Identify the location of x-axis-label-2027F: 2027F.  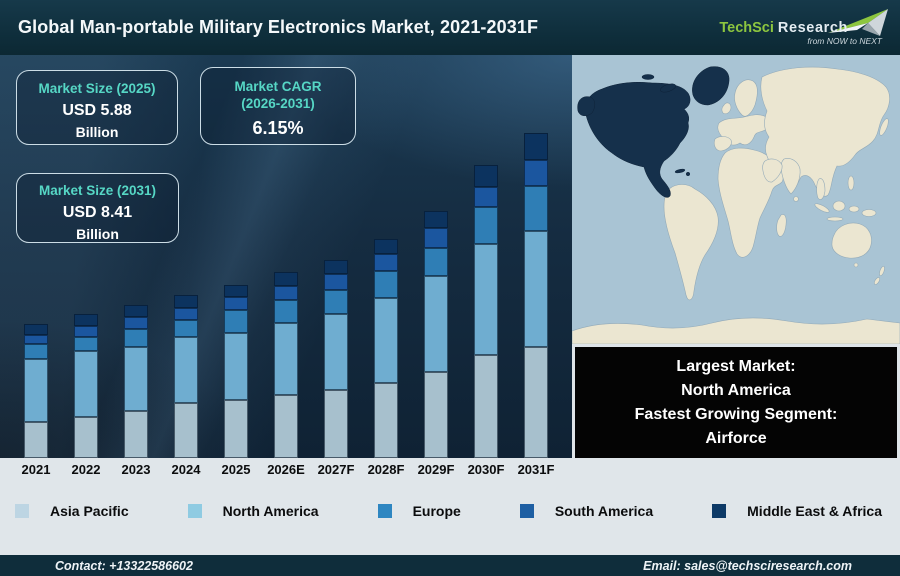
(336, 469).